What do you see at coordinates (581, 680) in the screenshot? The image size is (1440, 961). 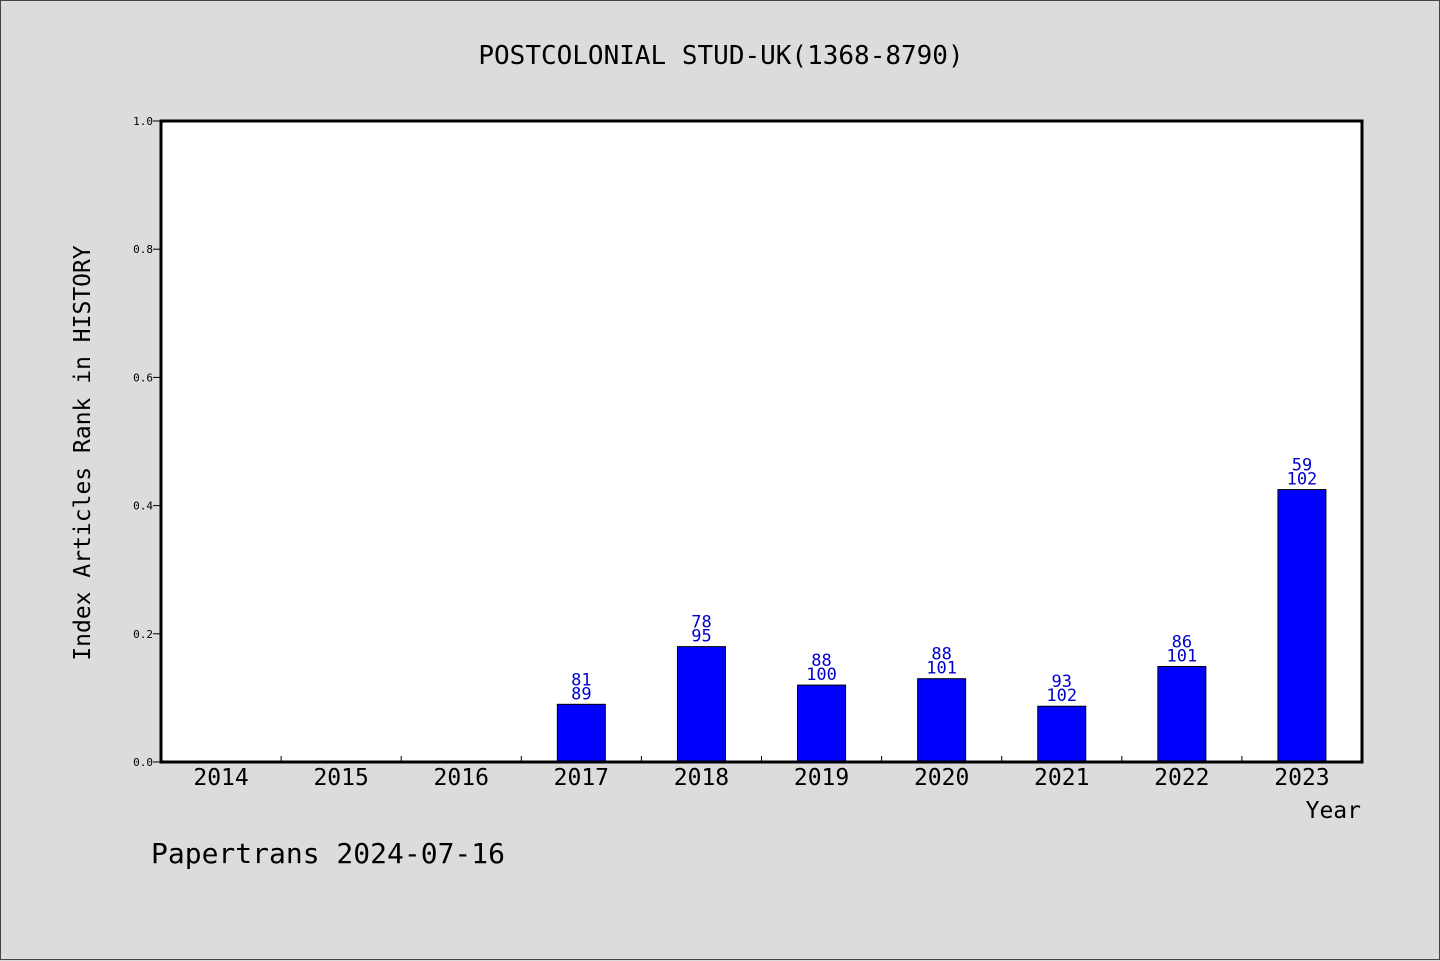 I see `bar-rank-label: 81` at bounding box center [581, 680].